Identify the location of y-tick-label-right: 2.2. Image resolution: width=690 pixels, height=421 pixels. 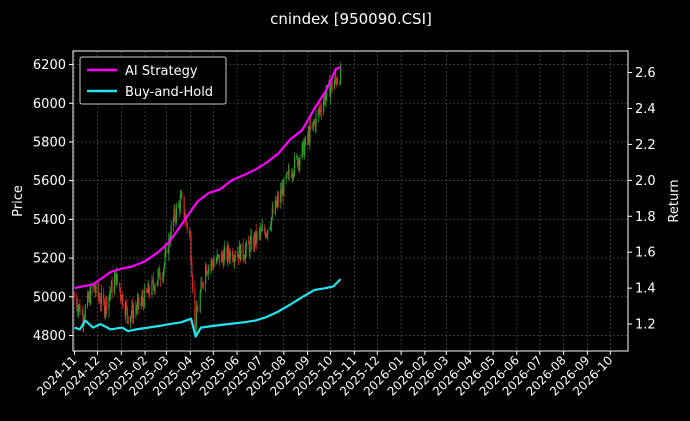
(645, 145).